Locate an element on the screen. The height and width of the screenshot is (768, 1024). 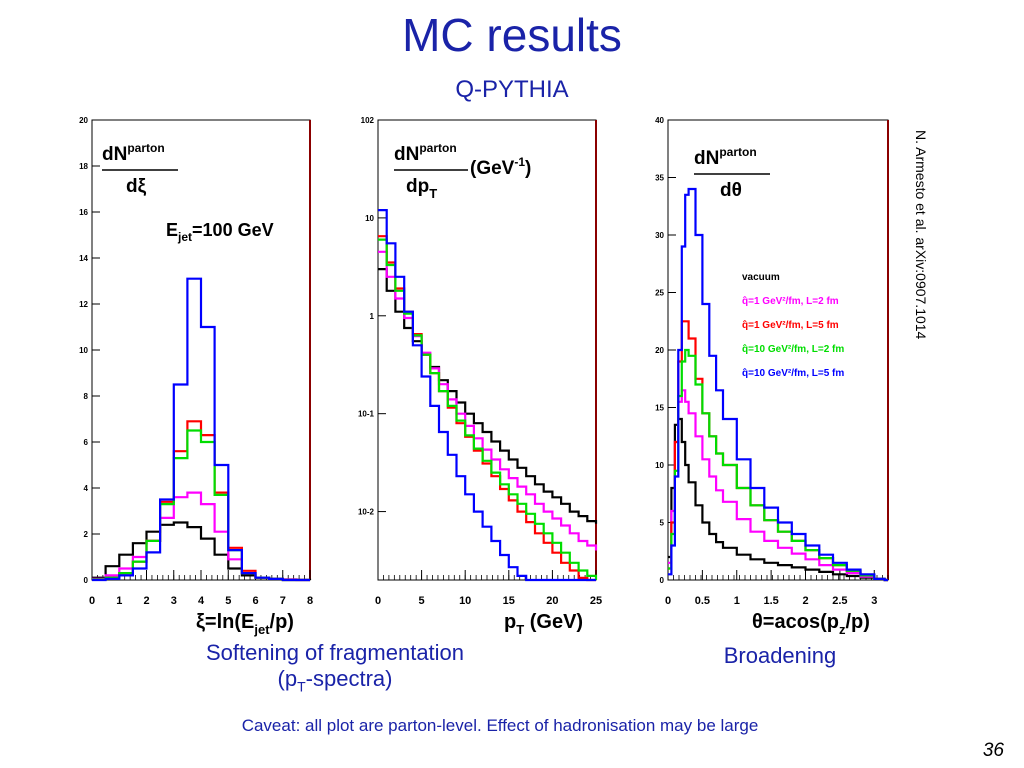
xi-ytick-label: 0 is located at coordinates (86, 580).